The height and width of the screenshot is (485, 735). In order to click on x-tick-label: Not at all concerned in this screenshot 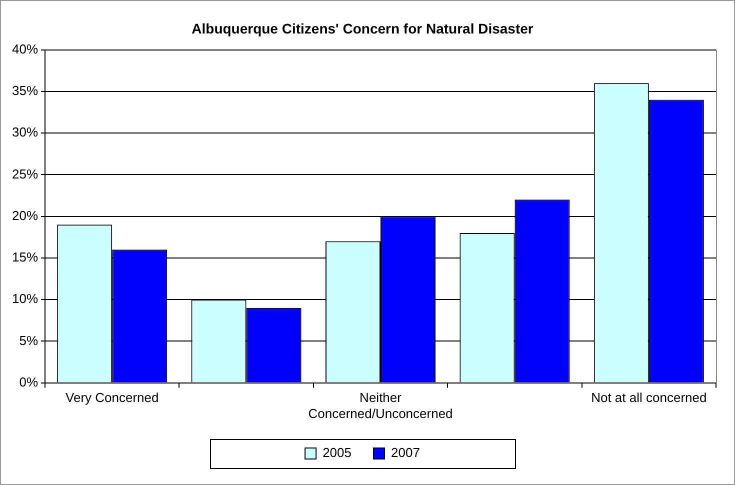, I will do `click(649, 398)`.